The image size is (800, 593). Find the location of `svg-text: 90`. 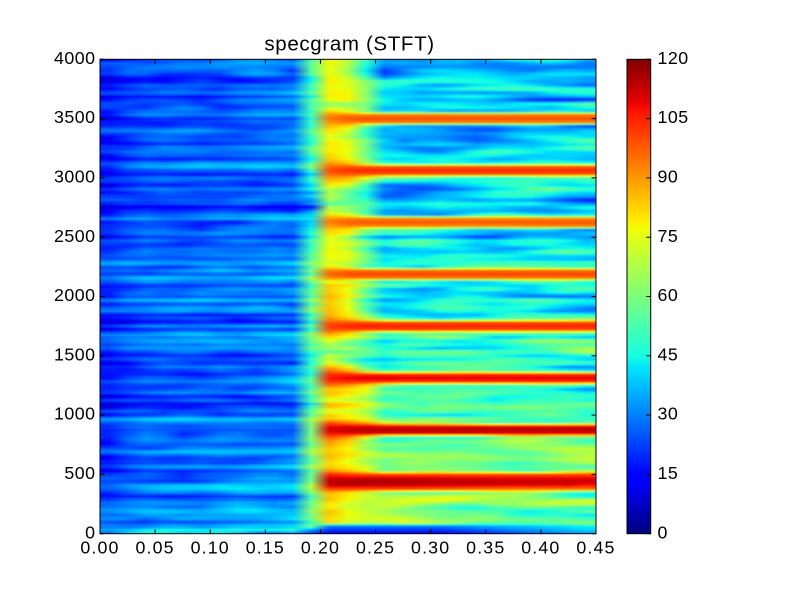

svg-text: 90 is located at coordinates (668, 177).